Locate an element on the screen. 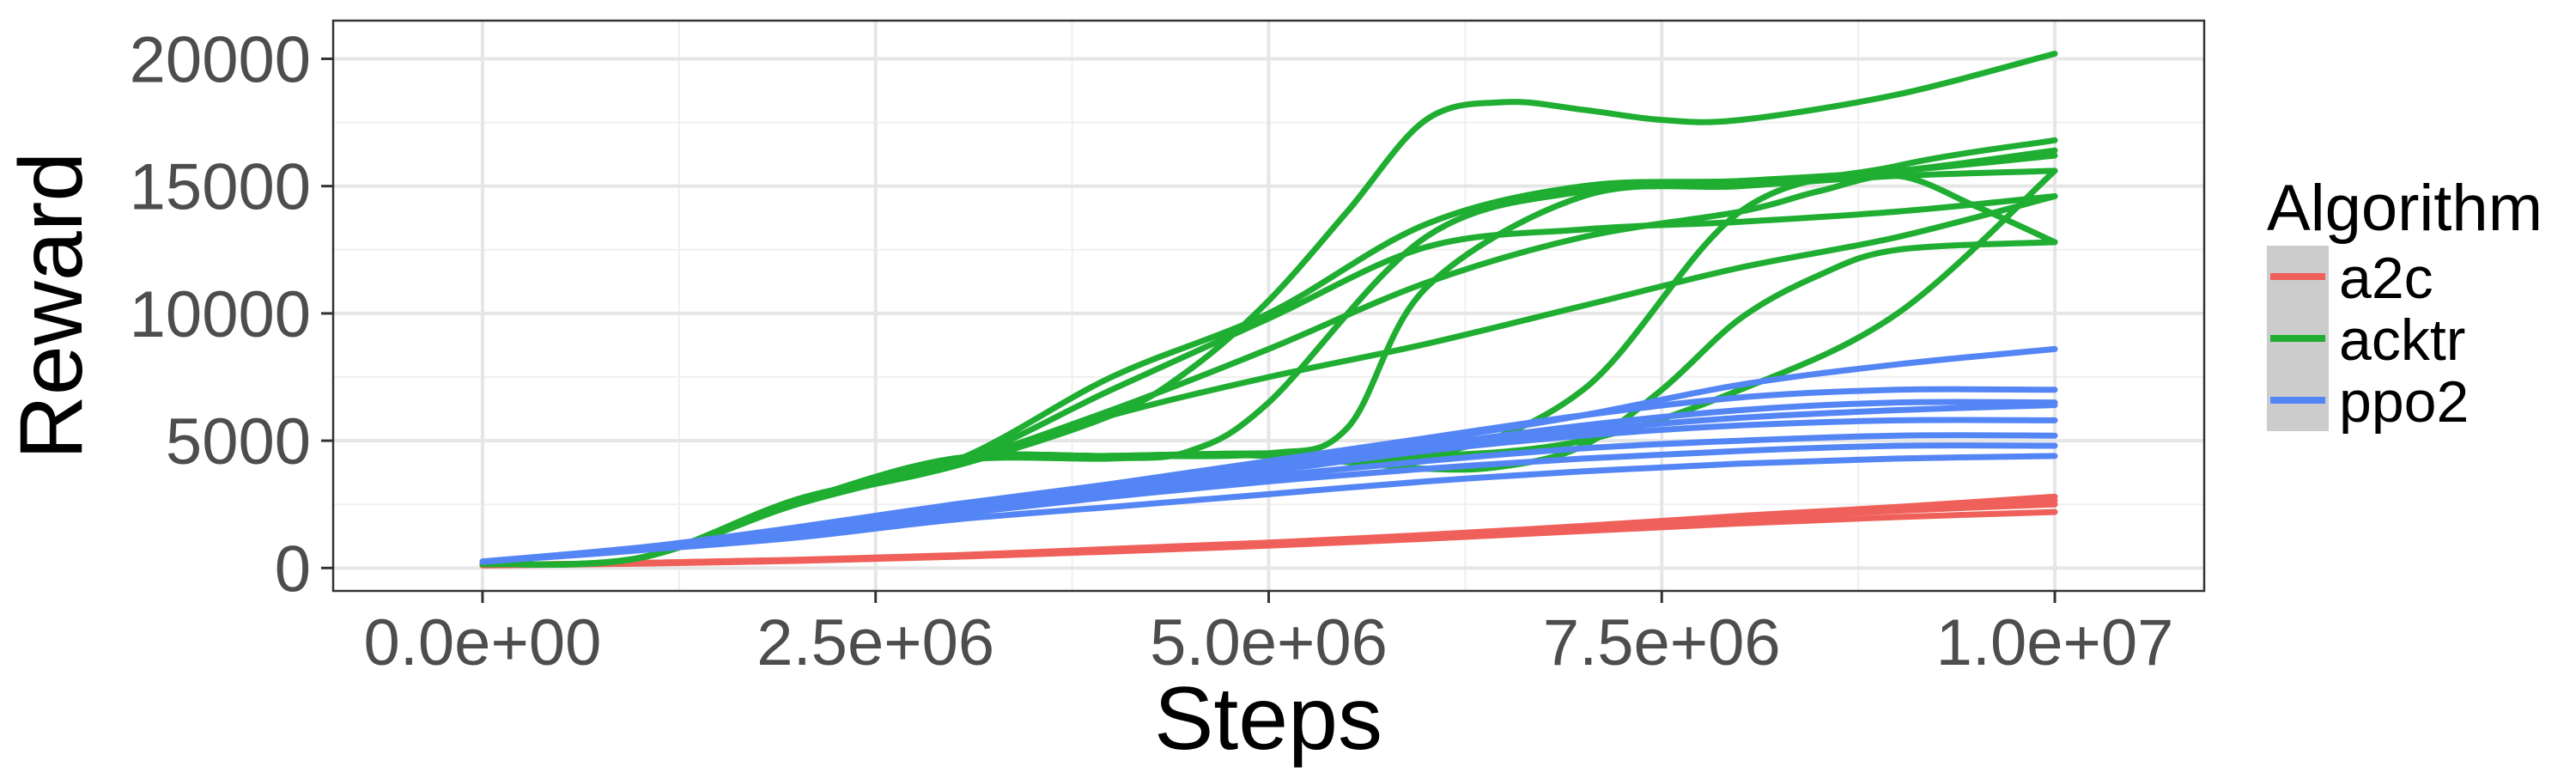  x-tick-label: 0.0e+00 is located at coordinates (483, 642).